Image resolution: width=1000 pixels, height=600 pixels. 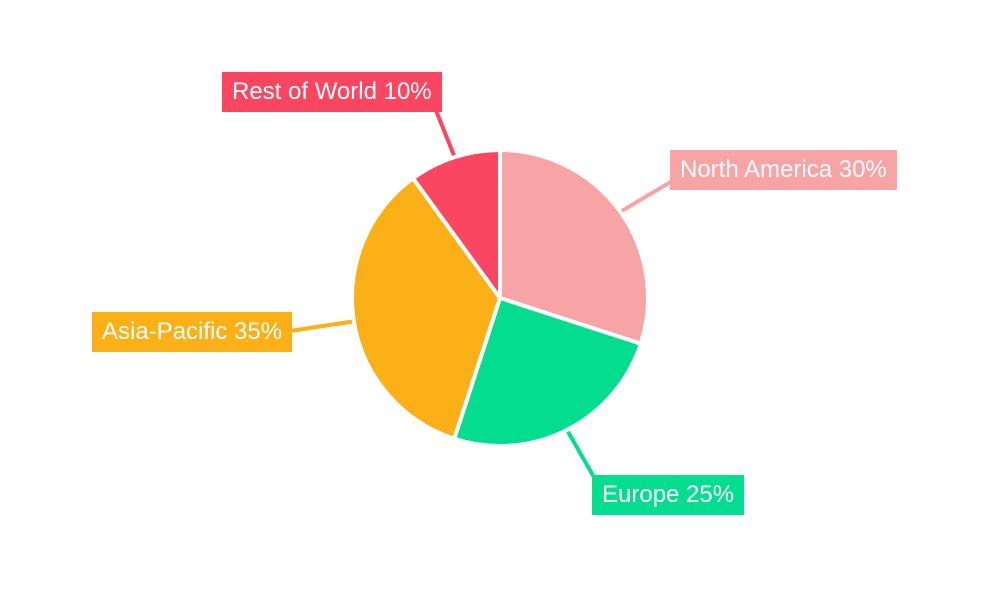 I want to click on label-north-america: North America 30%, so click(x=783, y=170).